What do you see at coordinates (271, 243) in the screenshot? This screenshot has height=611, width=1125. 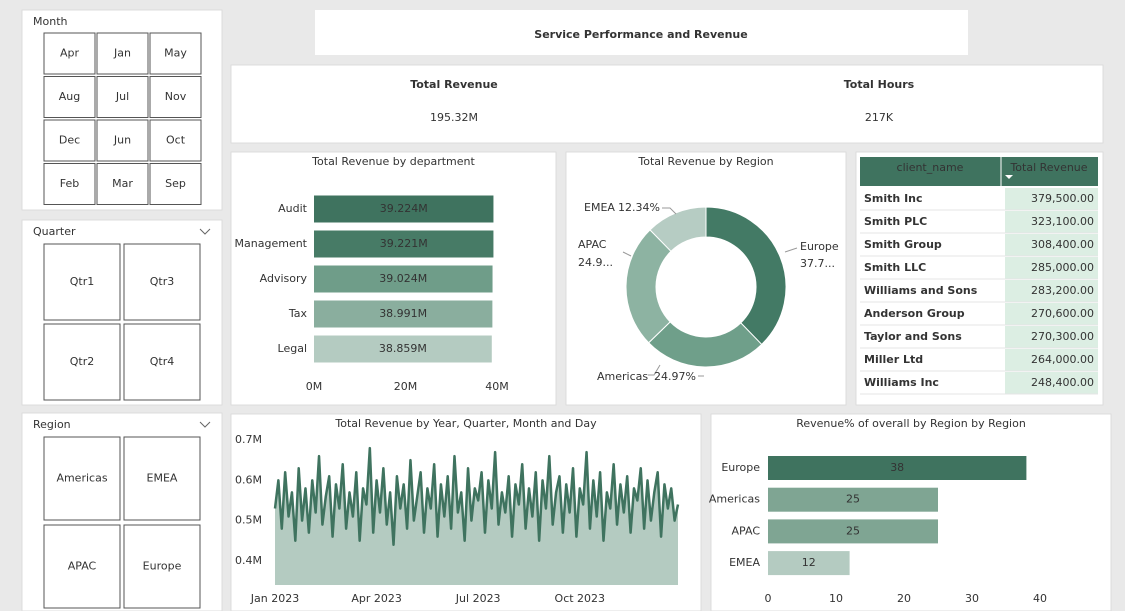 I see `y-tick-label: Management` at bounding box center [271, 243].